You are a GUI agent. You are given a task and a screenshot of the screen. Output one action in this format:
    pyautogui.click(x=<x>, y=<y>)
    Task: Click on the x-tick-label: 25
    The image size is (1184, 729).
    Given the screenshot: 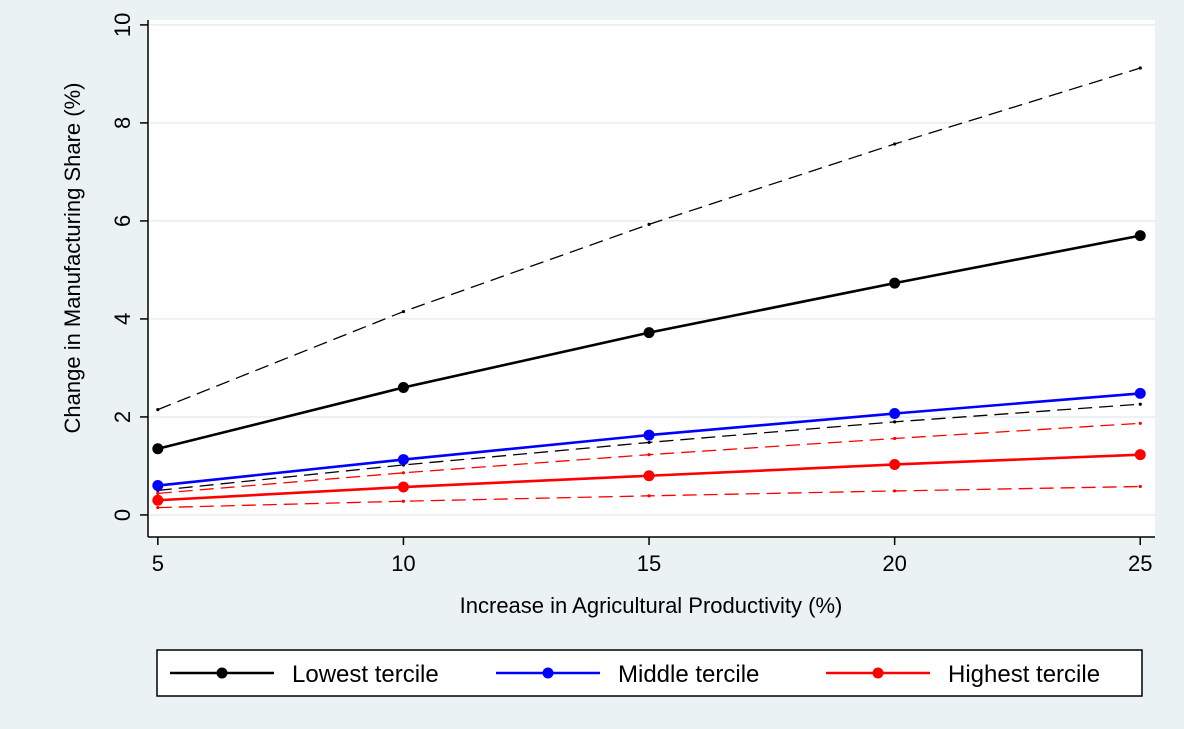 What is the action you would take?
    pyautogui.click(x=1140, y=563)
    